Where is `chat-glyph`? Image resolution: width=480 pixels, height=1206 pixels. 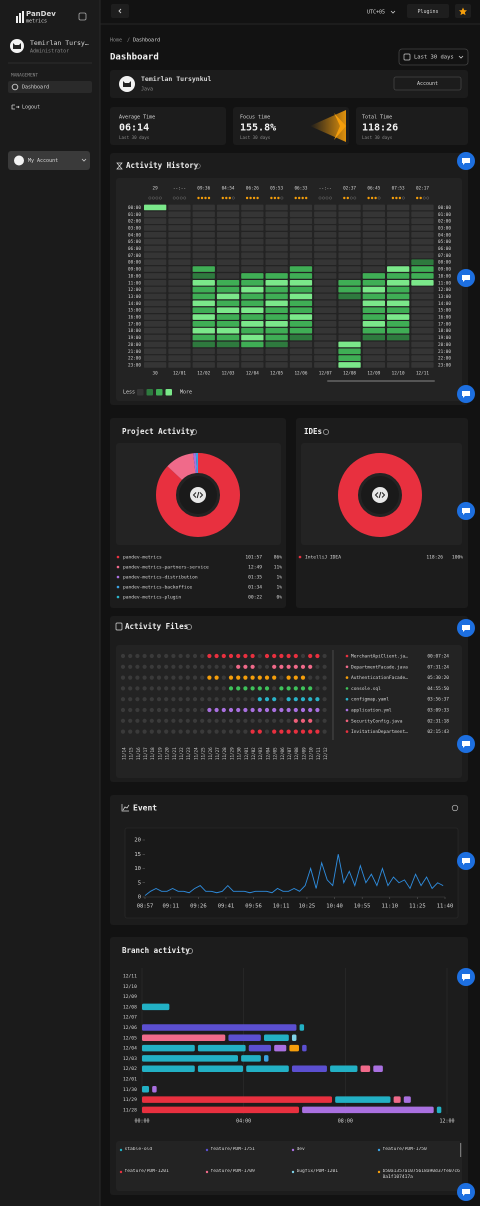
chat-glyph is located at coordinates (466, 1192).